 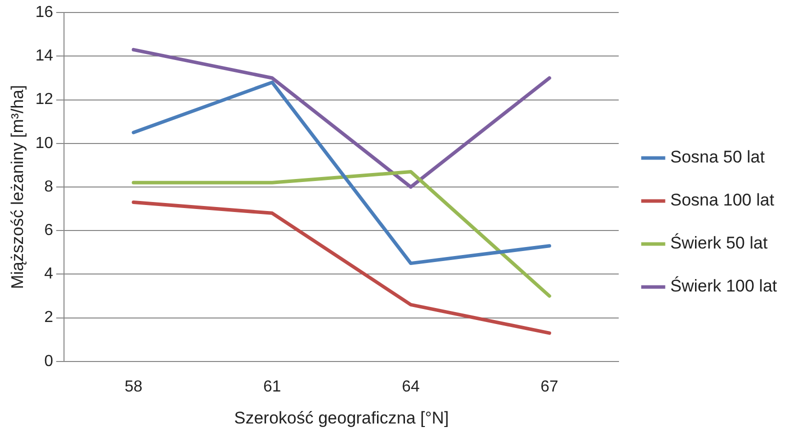 What do you see at coordinates (49, 361) in the screenshot?
I see `y-tick-label: 0` at bounding box center [49, 361].